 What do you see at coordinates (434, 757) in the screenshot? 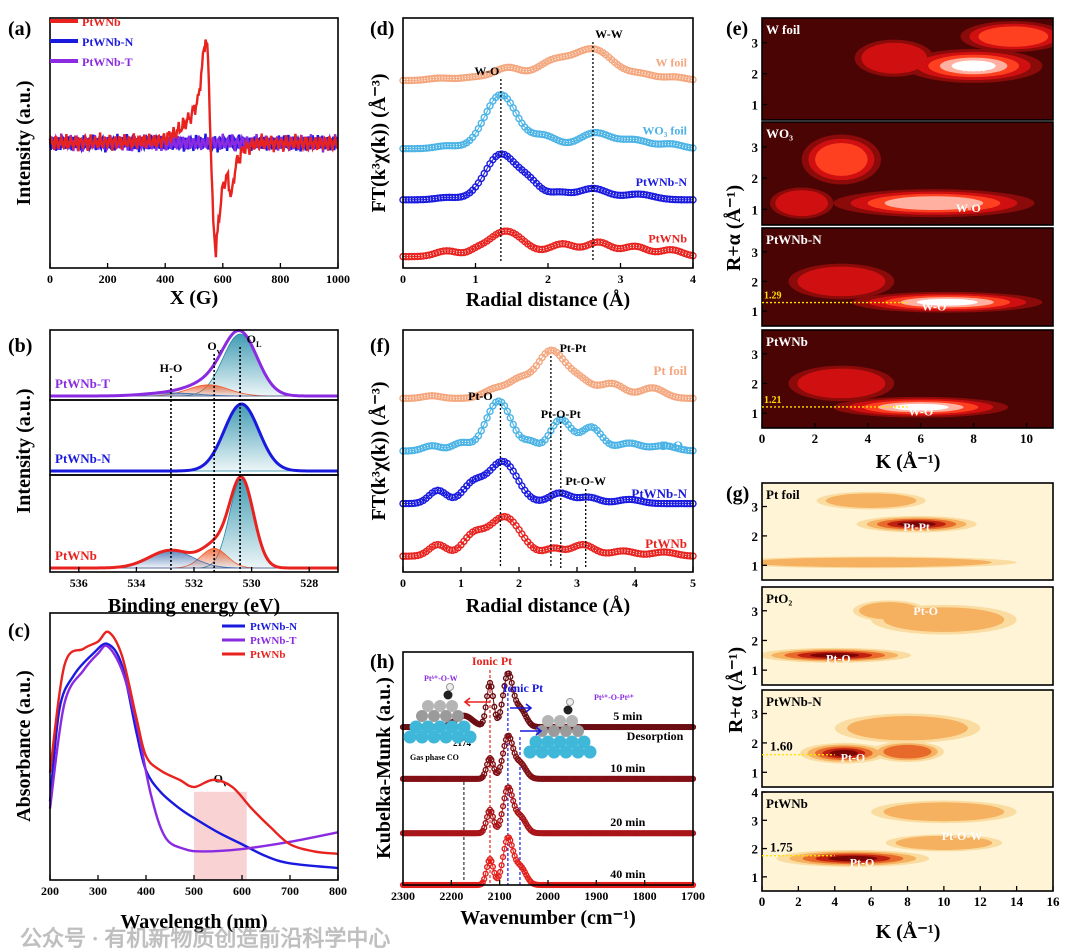
I see `gas-phase-label-text: Gas phase CO` at bounding box center [434, 757].